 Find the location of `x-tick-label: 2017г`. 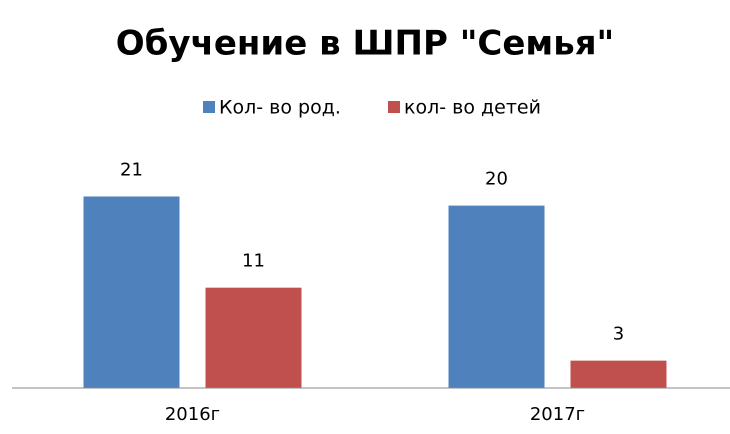

x-tick-label: 2017г is located at coordinates (557, 414).